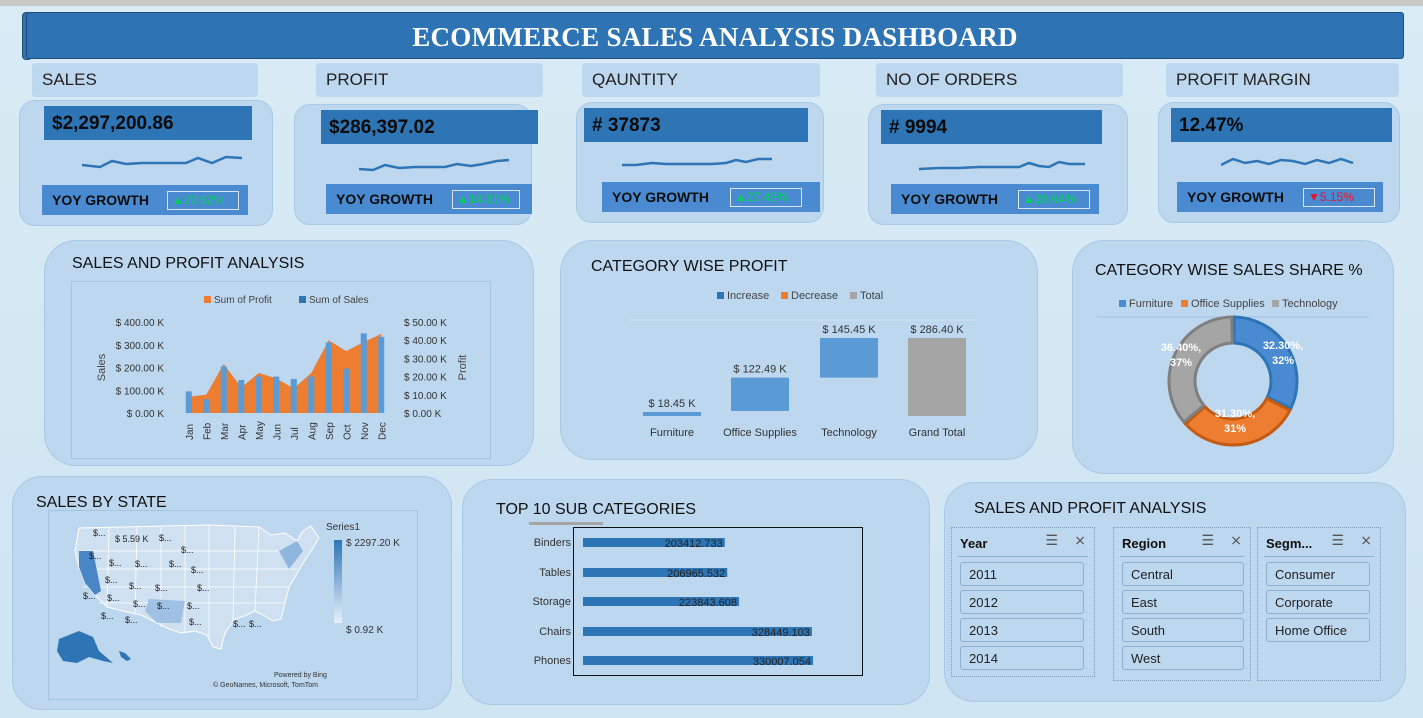  Describe the element at coordinates (140, 391) in the screenshot. I see `left-tick-label: $ 100.00 K` at that location.